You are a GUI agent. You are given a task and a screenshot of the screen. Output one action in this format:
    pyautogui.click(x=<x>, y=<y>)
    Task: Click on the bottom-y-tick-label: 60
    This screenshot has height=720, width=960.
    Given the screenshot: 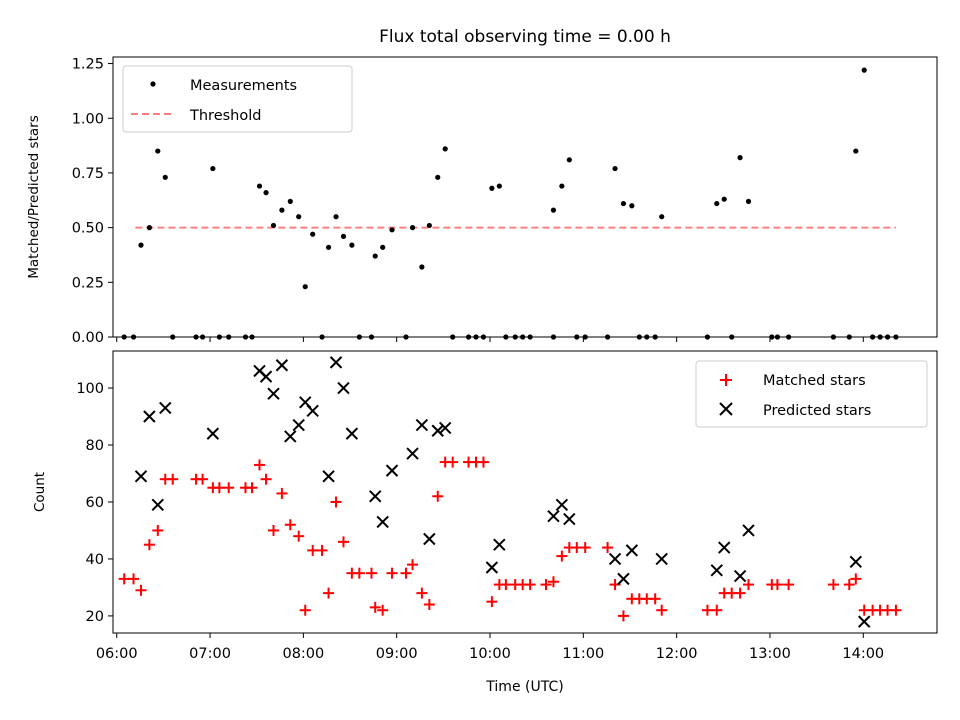 What is the action you would take?
    pyautogui.click(x=95, y=503)
    